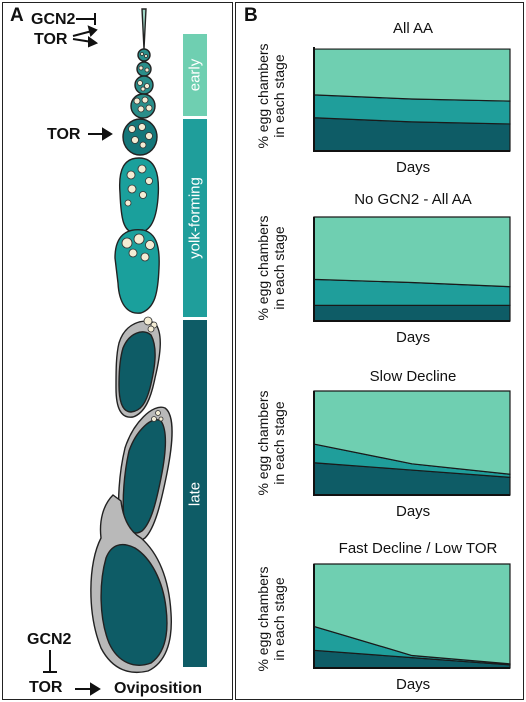 The image size is (526, 702). I want to click on chart-1-plot, so click(412, 99).